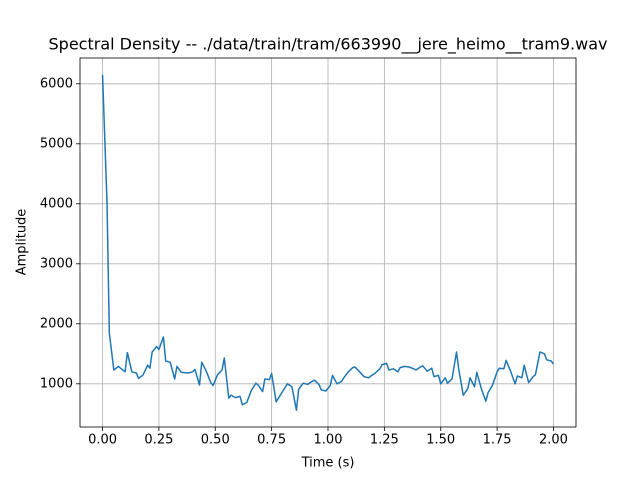 The width and height of the screenshot is (640, 484). Describe the element at coordinates (22, 242) in the screenshot. I see `y-axis-label: Amplitude` at that location.